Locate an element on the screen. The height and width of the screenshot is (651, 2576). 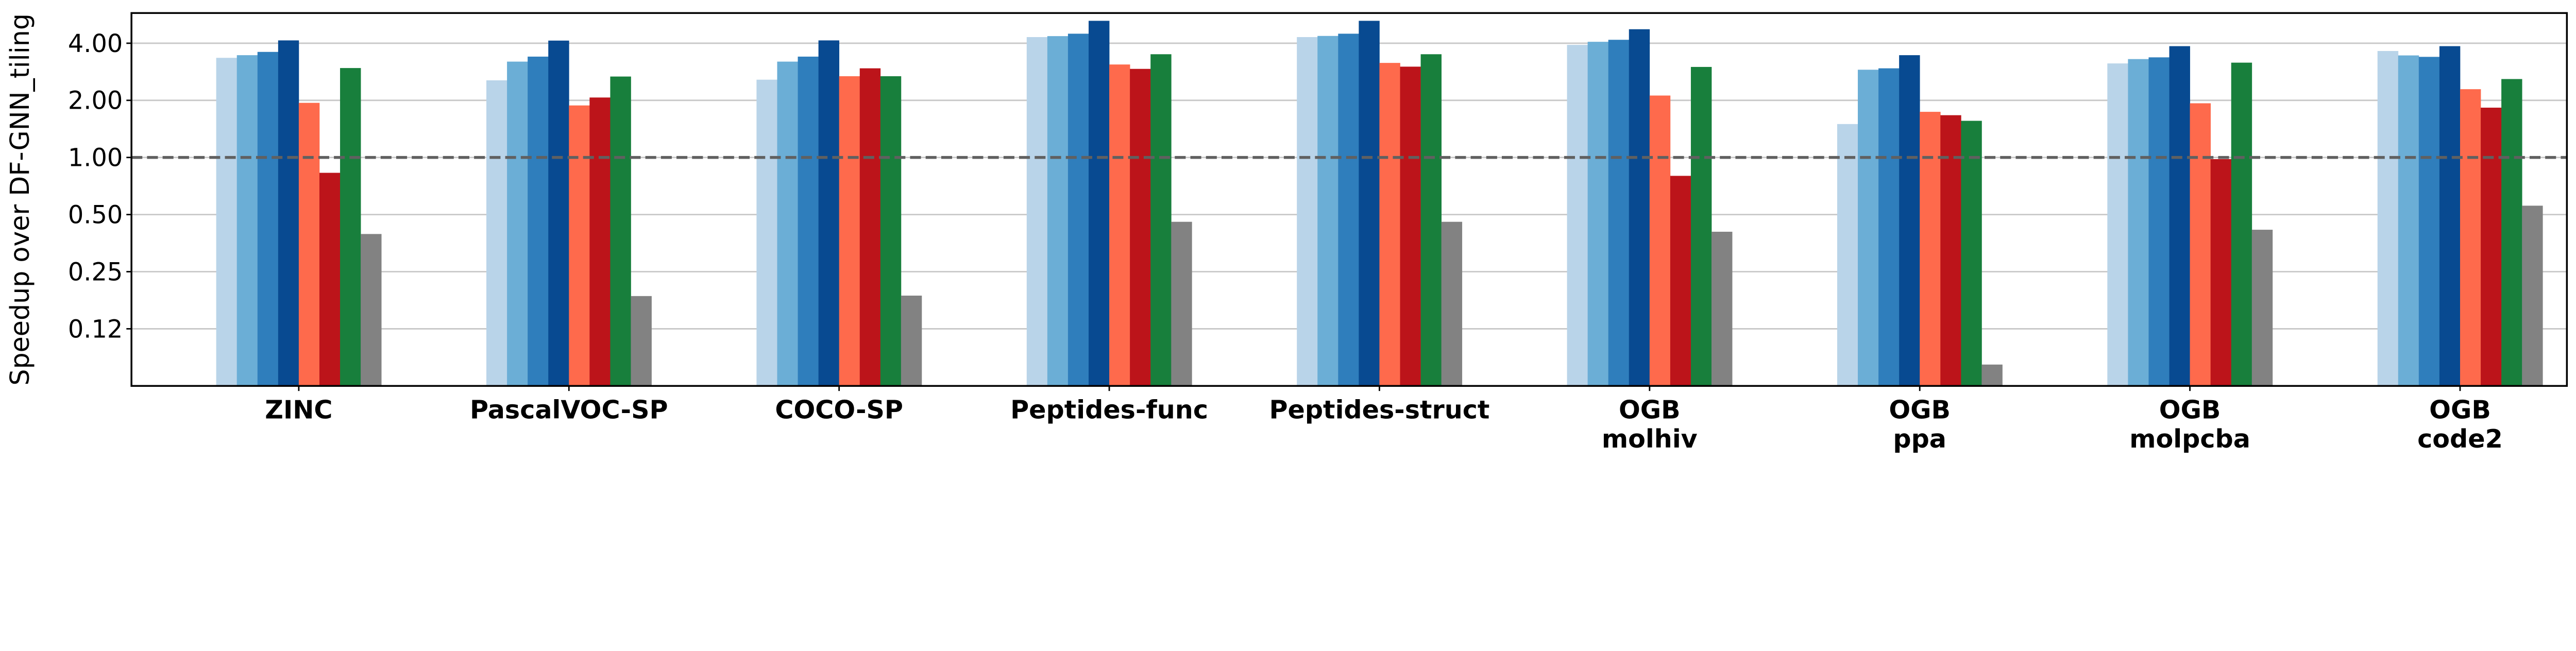
x-tick-label: molpcba is located at coordinates (2189, 439).